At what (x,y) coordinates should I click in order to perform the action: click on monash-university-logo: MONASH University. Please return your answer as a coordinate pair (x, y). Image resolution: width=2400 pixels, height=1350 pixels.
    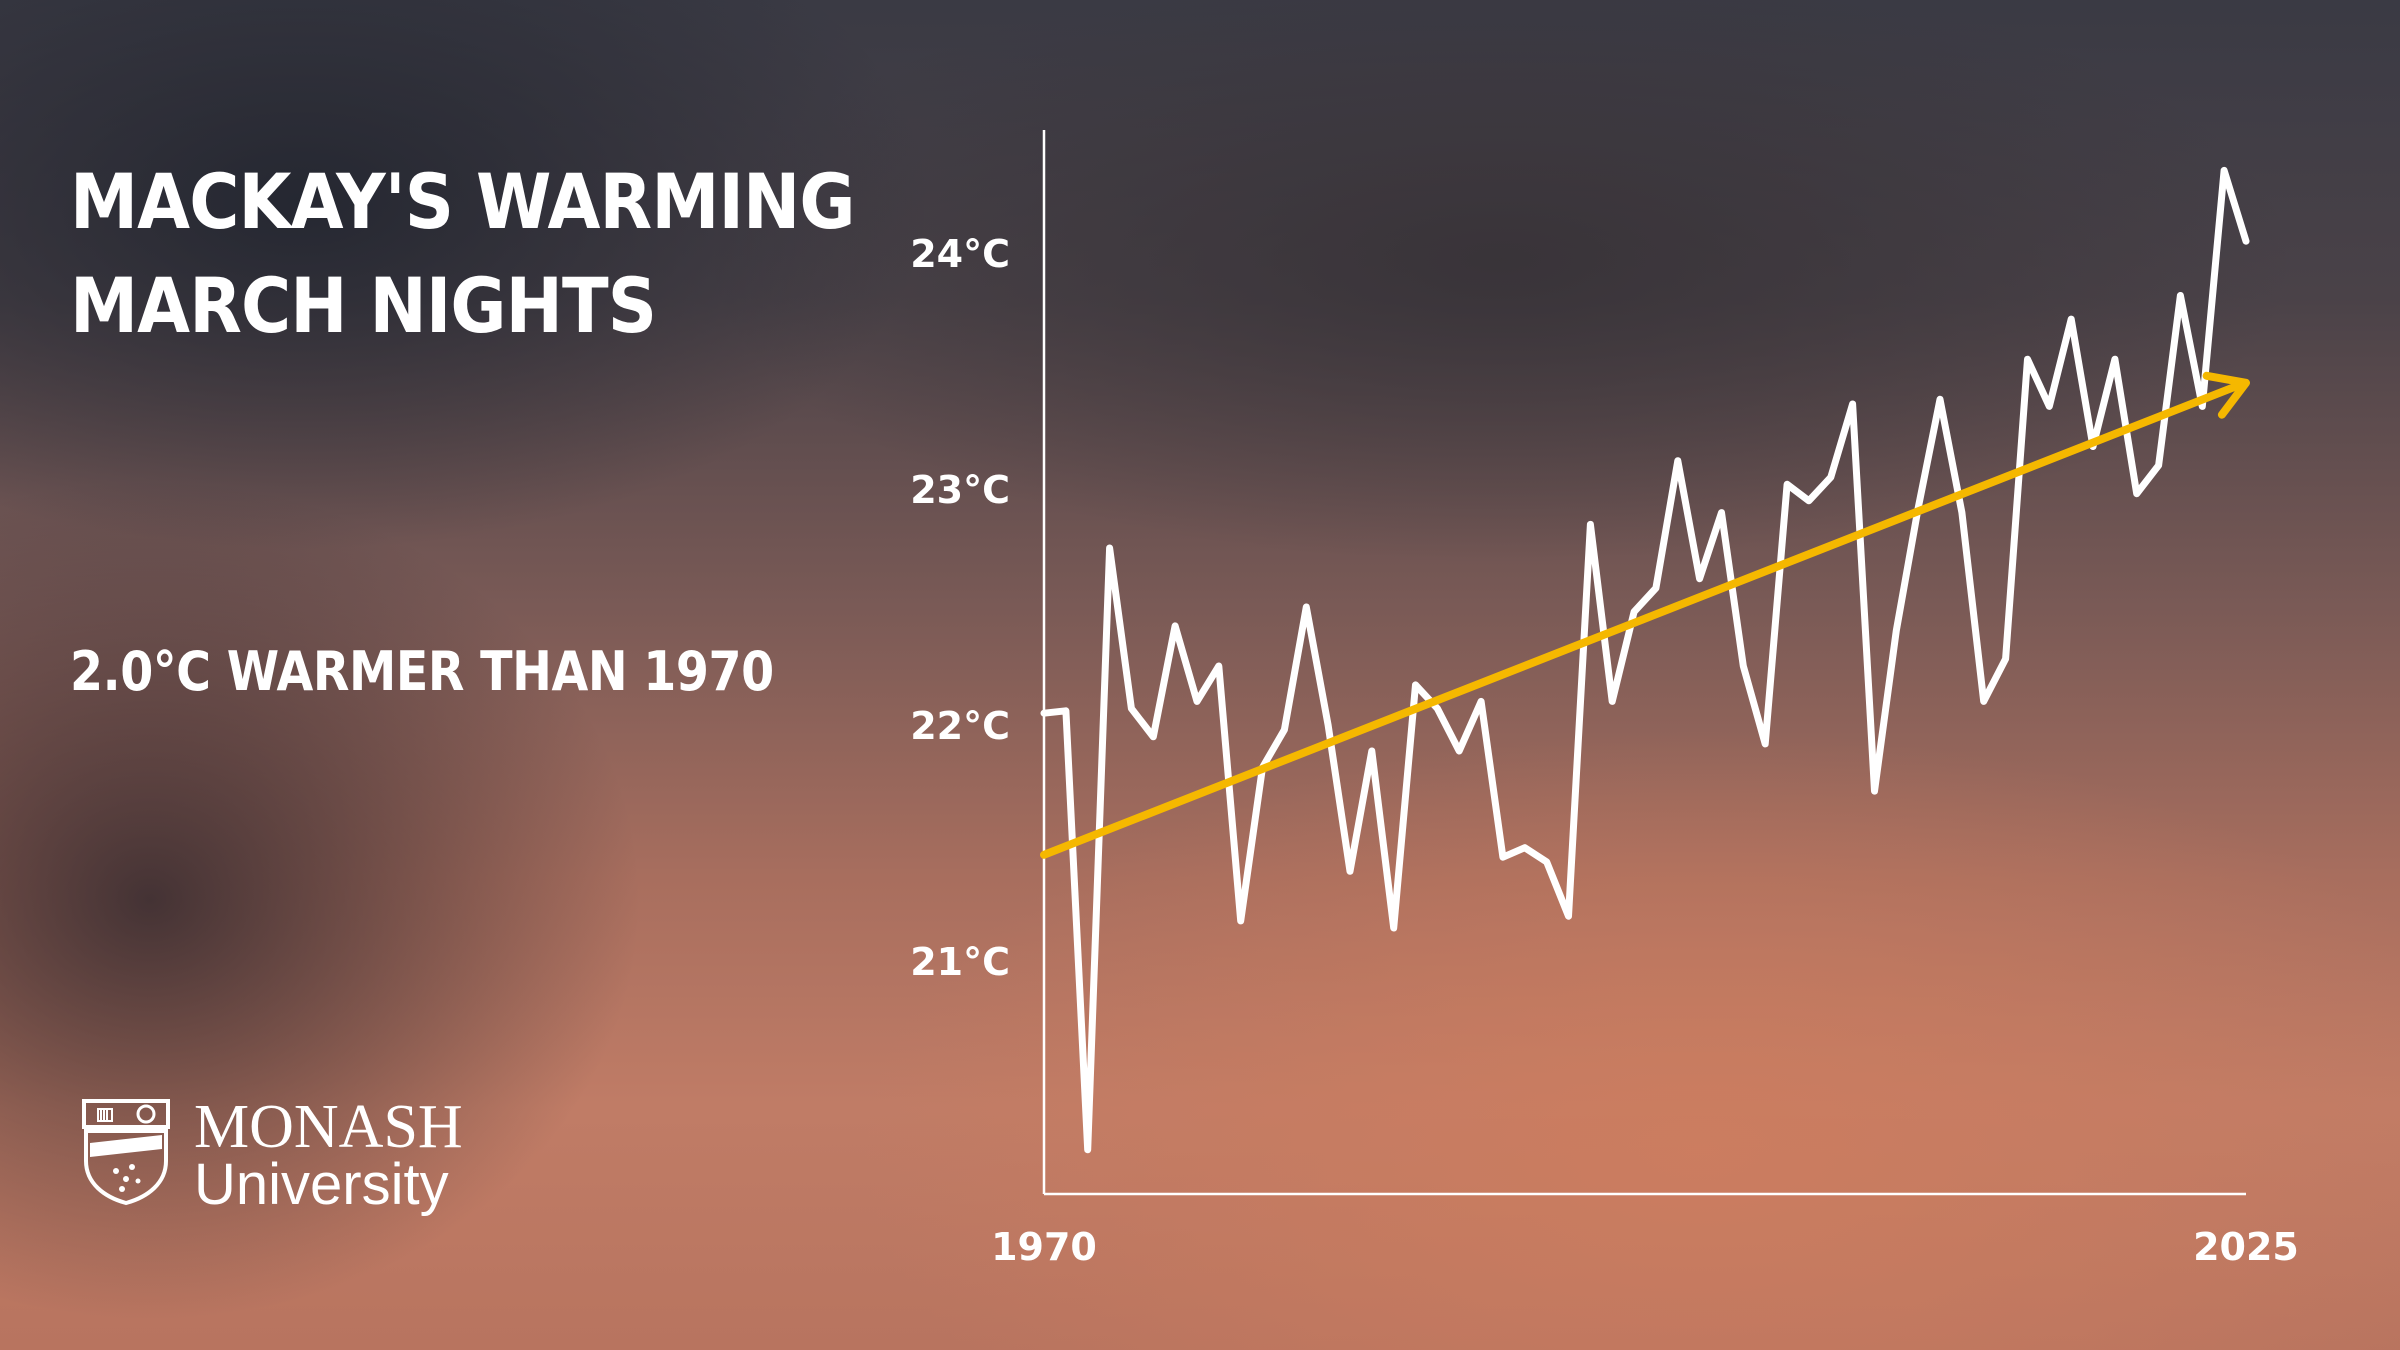
    Looking at the image, I should click on (286, 1160).